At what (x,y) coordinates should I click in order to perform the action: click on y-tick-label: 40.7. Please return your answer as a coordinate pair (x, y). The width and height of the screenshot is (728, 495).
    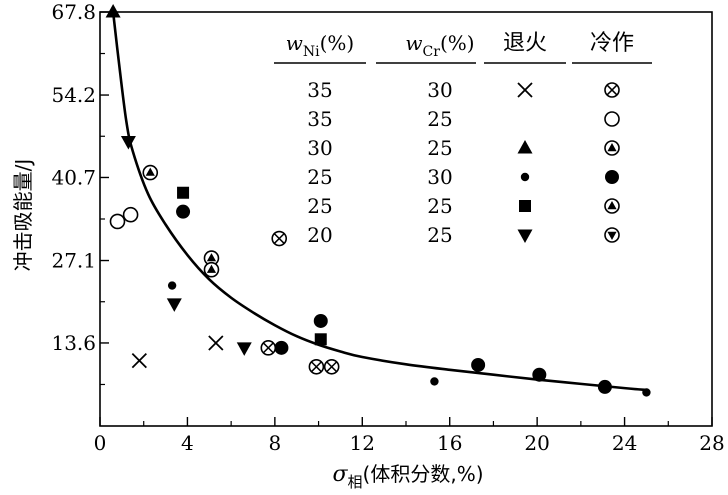
    Looking at the image, I should click on (73, 177).